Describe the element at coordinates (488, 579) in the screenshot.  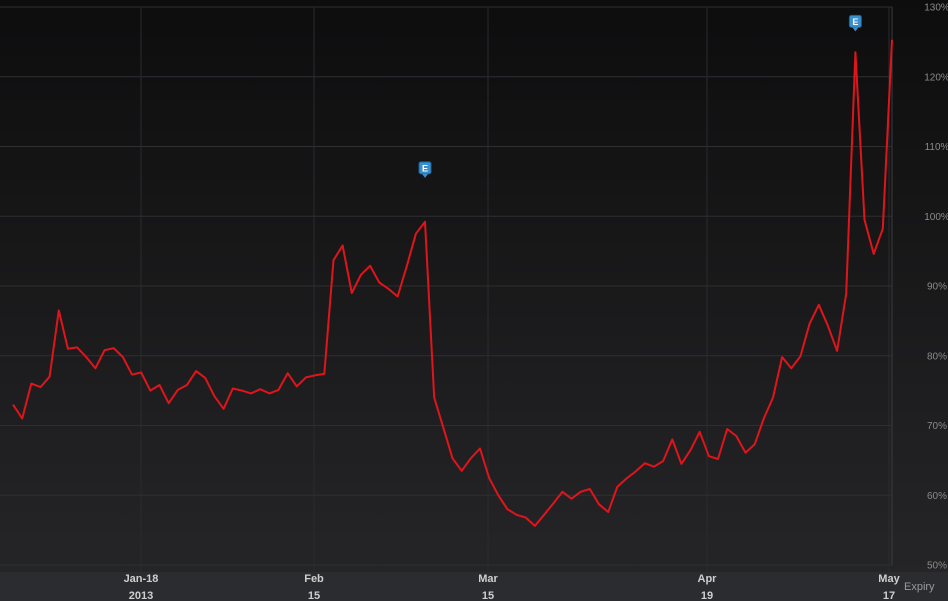
I see `x-tick-label: Mar` at that location.